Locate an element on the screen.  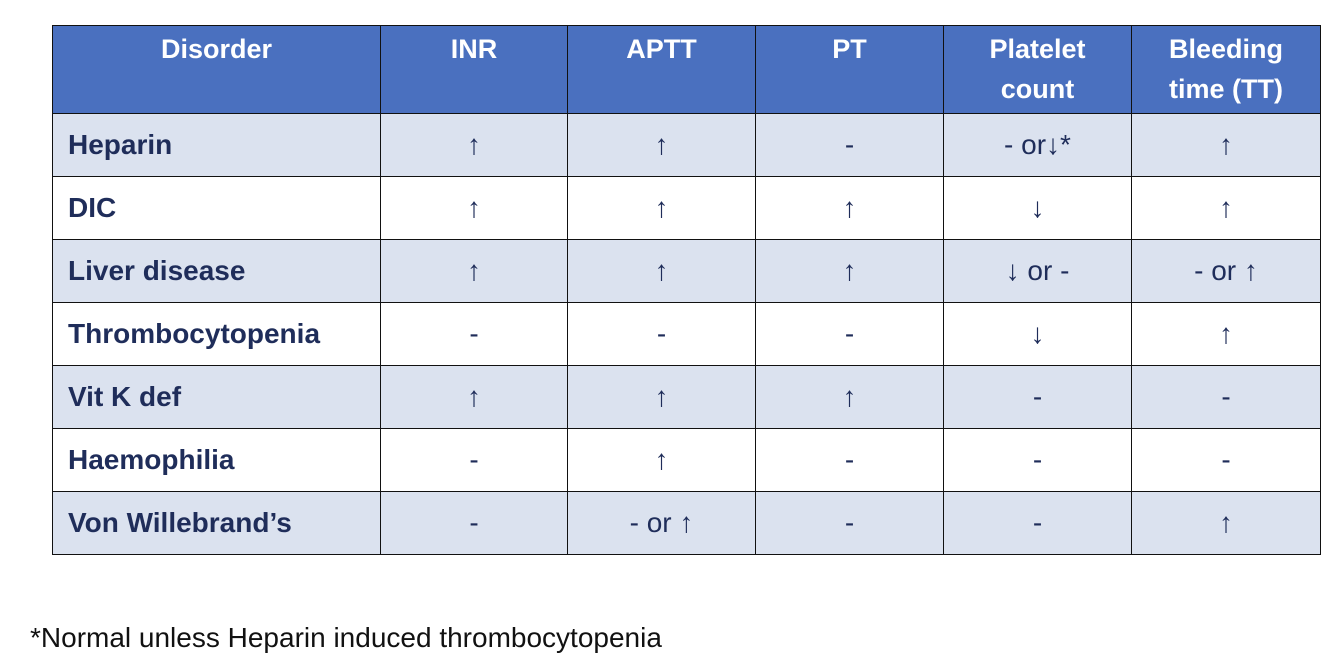
table-row: Haemophilia - ↑ - - - is located at coordinates (686, 460).